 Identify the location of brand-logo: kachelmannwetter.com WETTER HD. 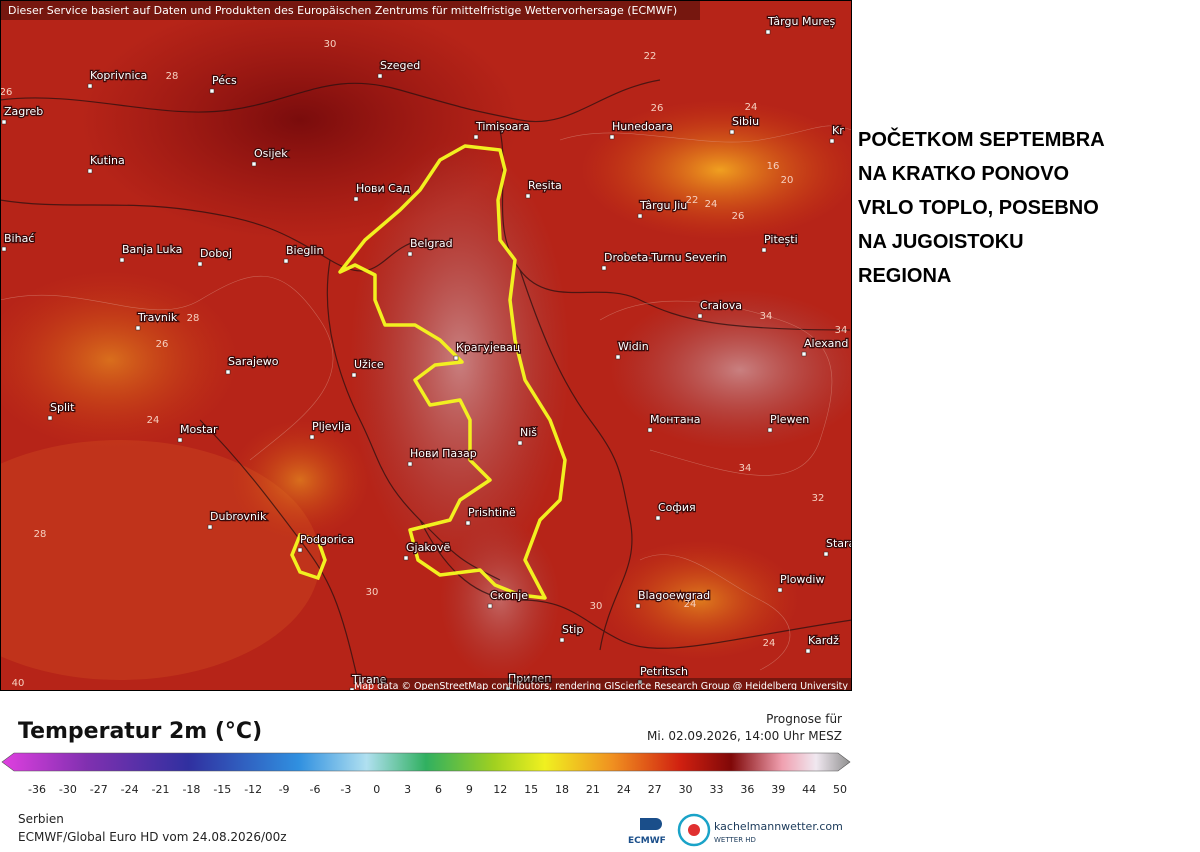
(760, 830).